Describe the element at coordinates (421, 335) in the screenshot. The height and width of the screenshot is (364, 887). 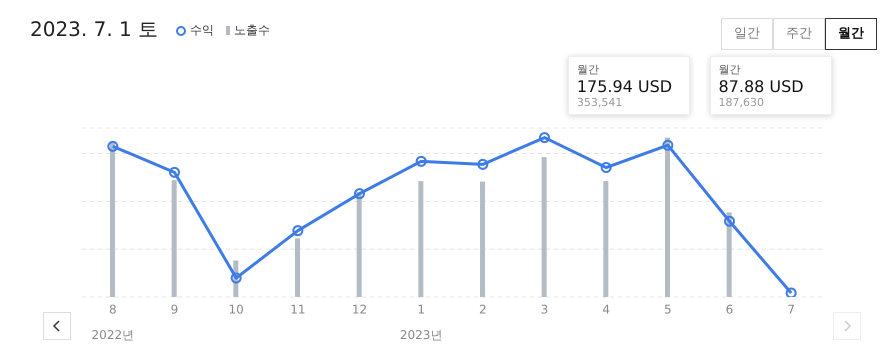
I see `text: 2023년` at that location.